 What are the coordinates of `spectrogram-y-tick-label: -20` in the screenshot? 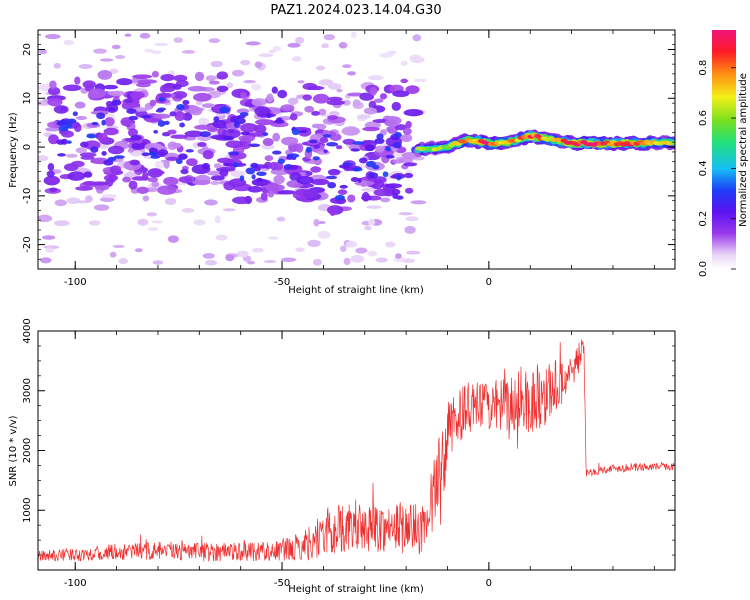 It's located at (27, 244).